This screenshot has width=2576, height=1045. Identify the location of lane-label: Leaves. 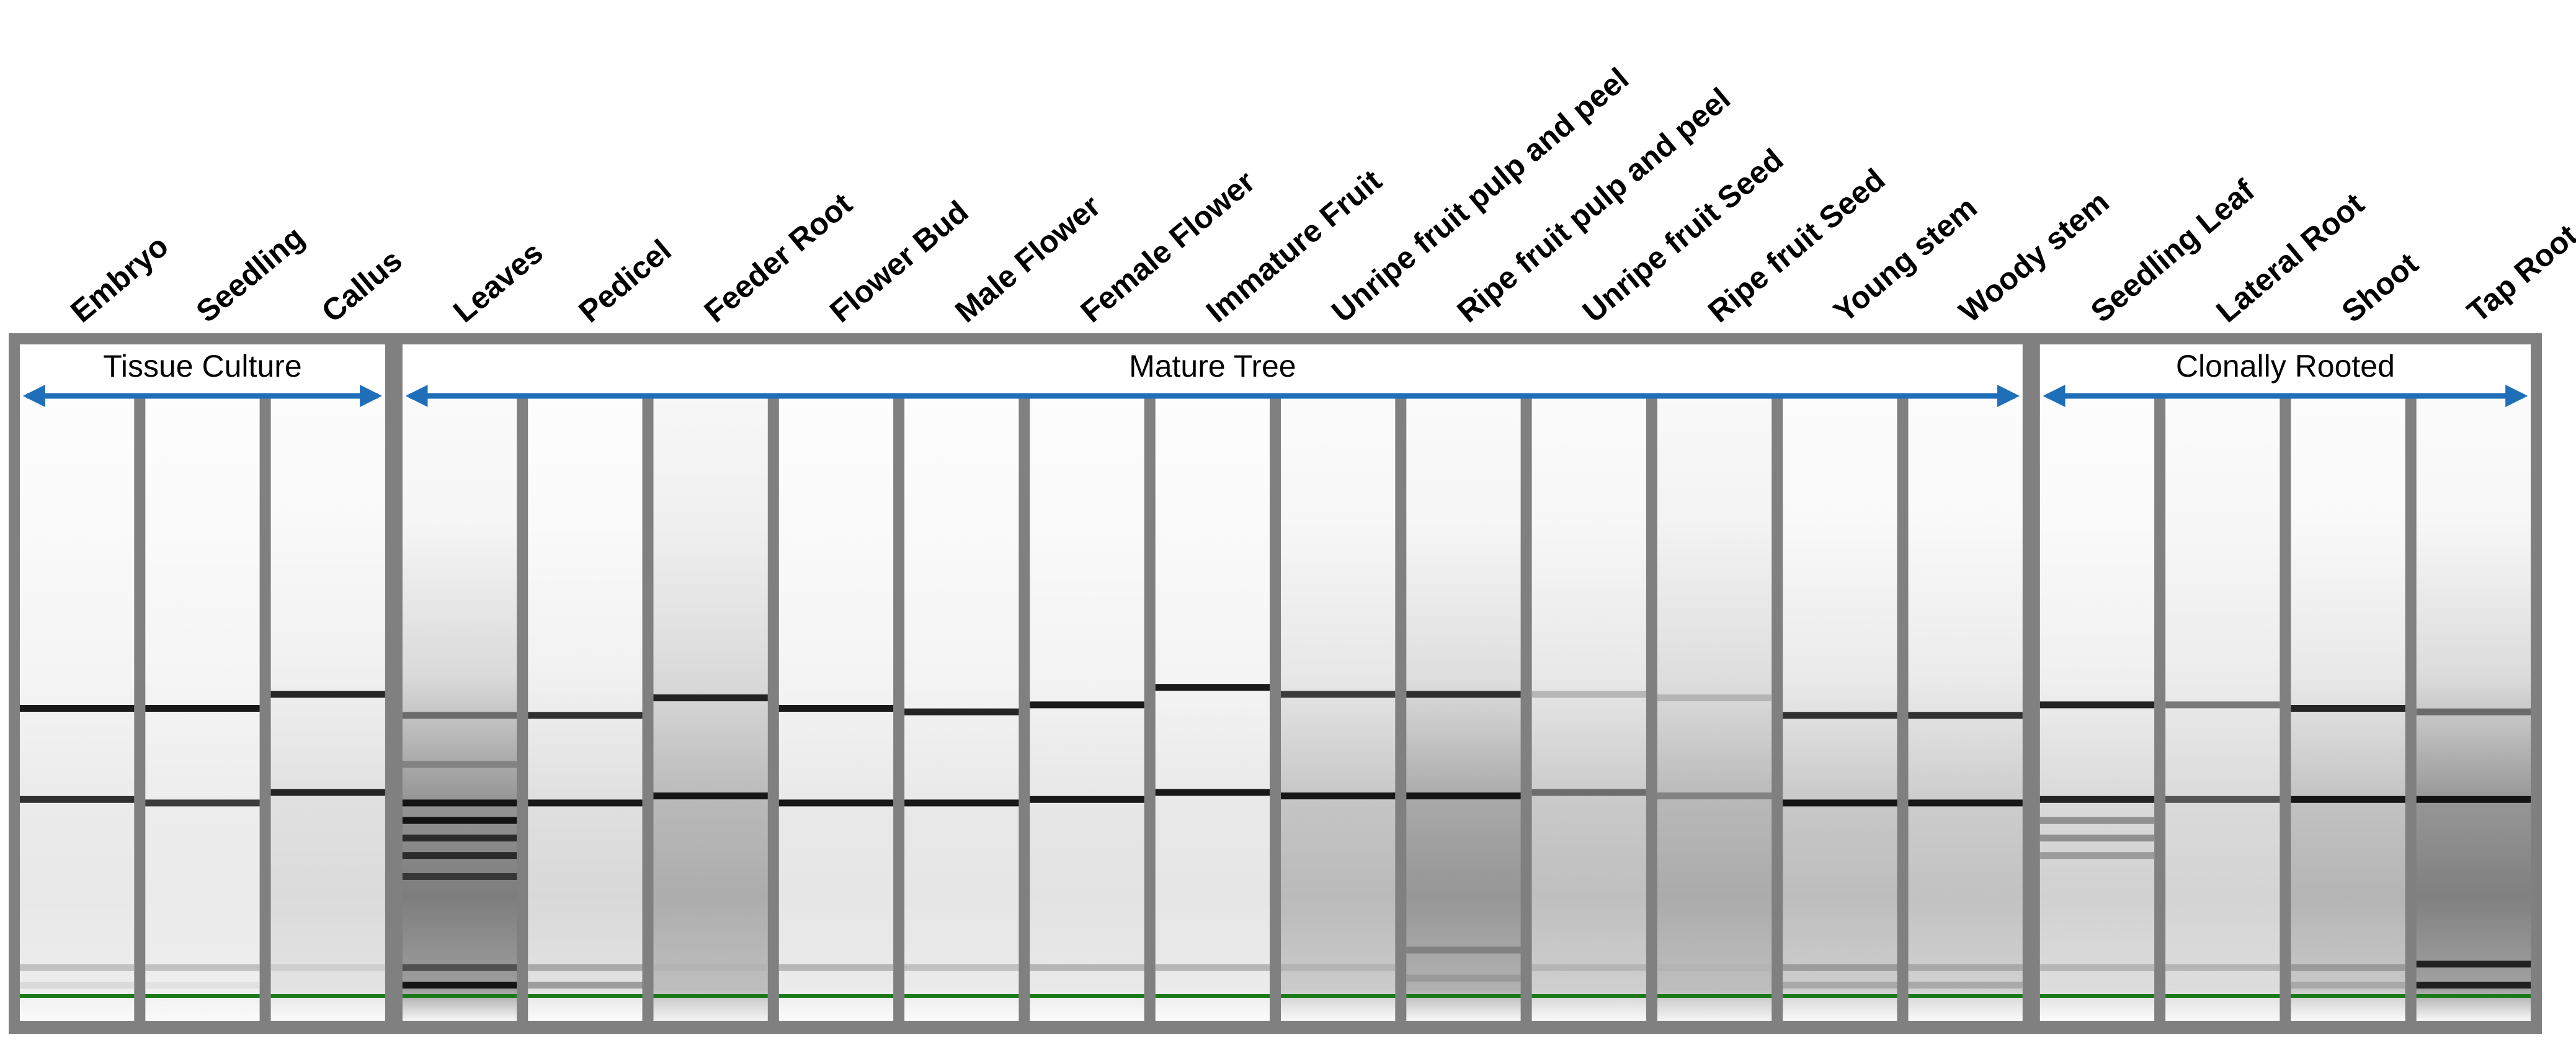
(499, 282).